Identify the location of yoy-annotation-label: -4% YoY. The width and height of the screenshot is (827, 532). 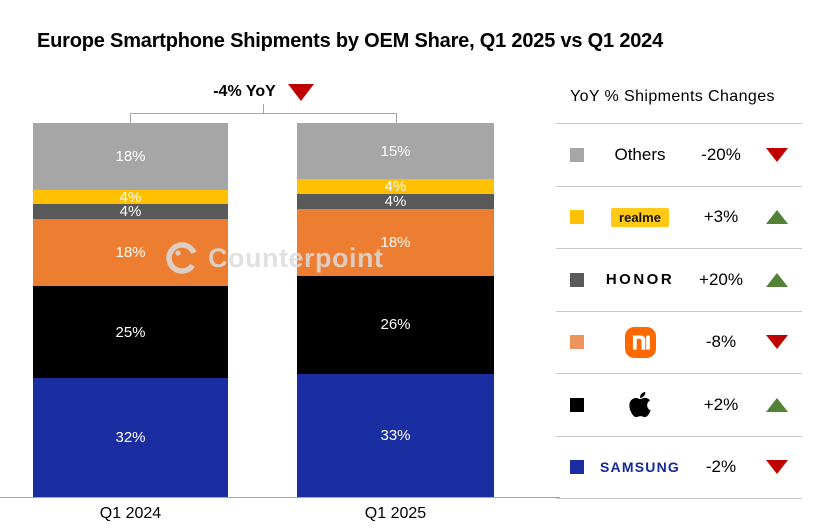
(244, 91).